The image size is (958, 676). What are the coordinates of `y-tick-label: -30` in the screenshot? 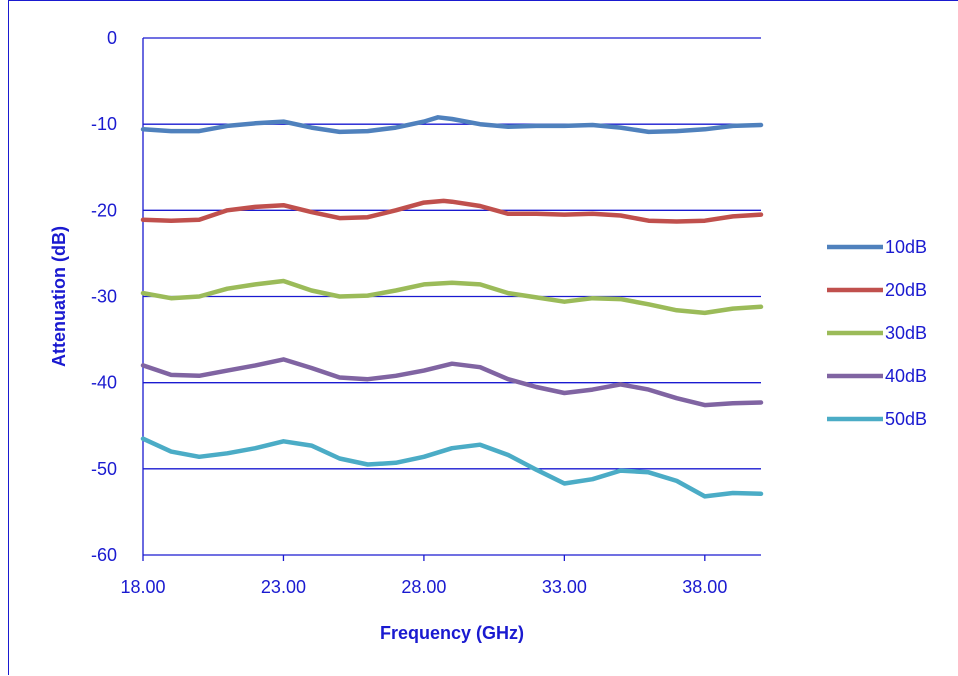 It's located at (104, 297).